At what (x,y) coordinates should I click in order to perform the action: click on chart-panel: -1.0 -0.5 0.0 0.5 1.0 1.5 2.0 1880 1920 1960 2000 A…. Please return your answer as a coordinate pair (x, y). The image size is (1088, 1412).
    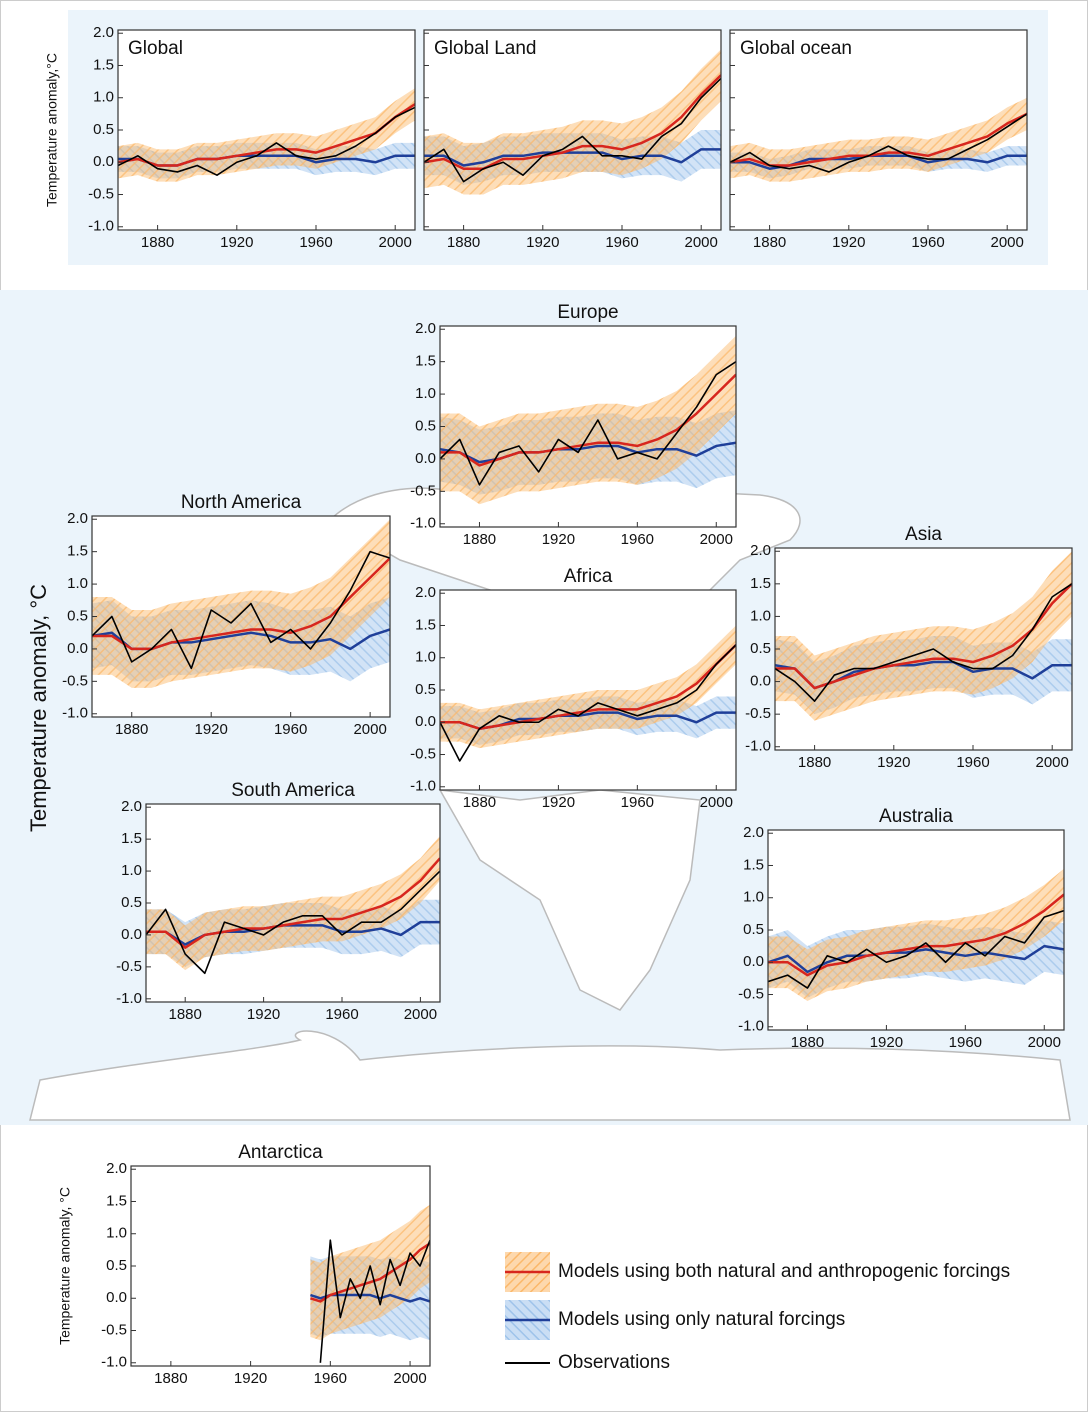
    Looking at the image, I should click on (244, 1264).